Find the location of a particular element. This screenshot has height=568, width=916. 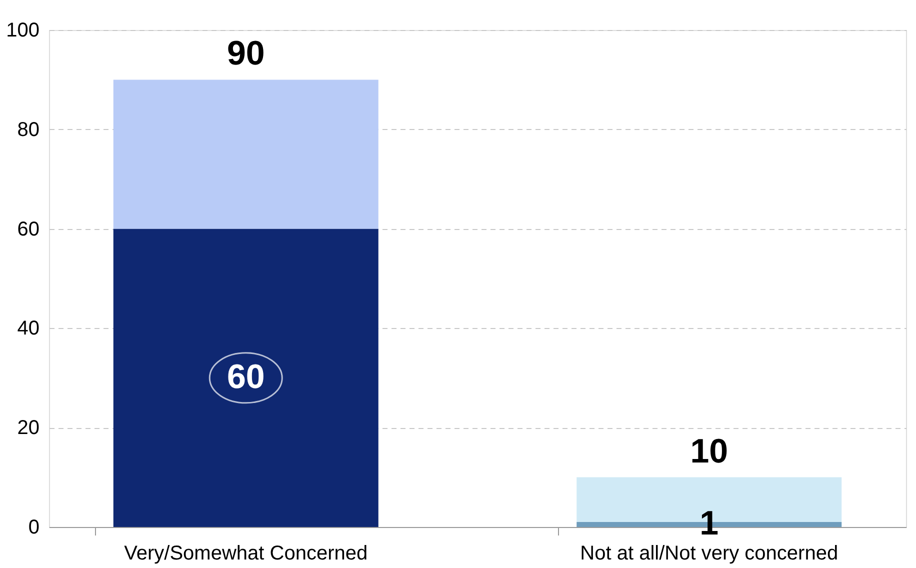

data-label: 60 is located at coordinates (245, 377).